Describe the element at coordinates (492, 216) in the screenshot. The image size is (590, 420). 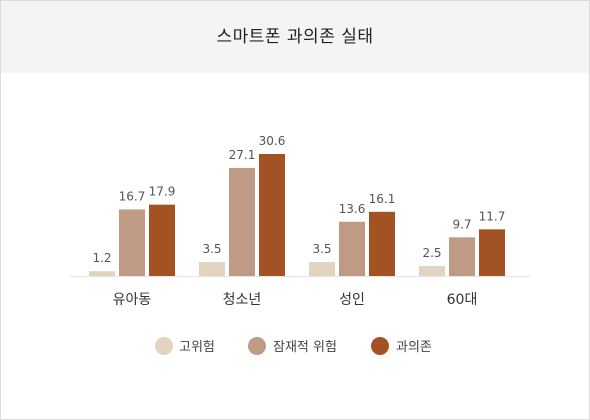
I see `bar-value-label: 11.7` at that location.